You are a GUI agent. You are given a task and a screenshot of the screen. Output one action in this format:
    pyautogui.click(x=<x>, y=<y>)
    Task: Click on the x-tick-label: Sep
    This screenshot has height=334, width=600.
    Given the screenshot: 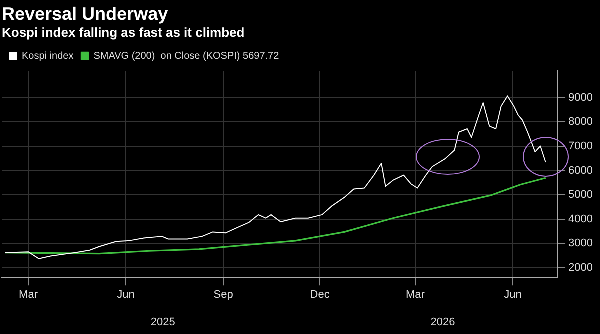 What is the action you would take?
    pyautogui.click(x=224, y=295)
    